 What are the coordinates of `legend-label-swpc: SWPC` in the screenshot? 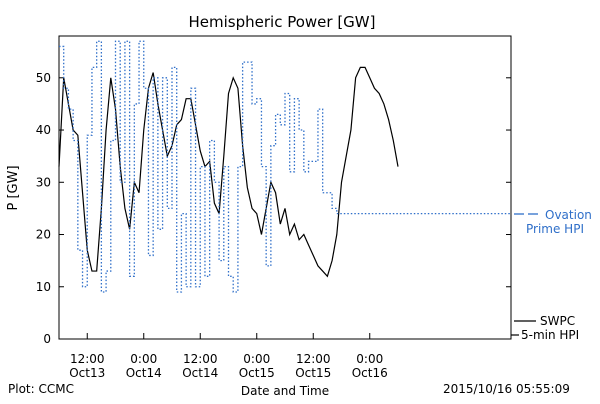 It's located at (557, 321).